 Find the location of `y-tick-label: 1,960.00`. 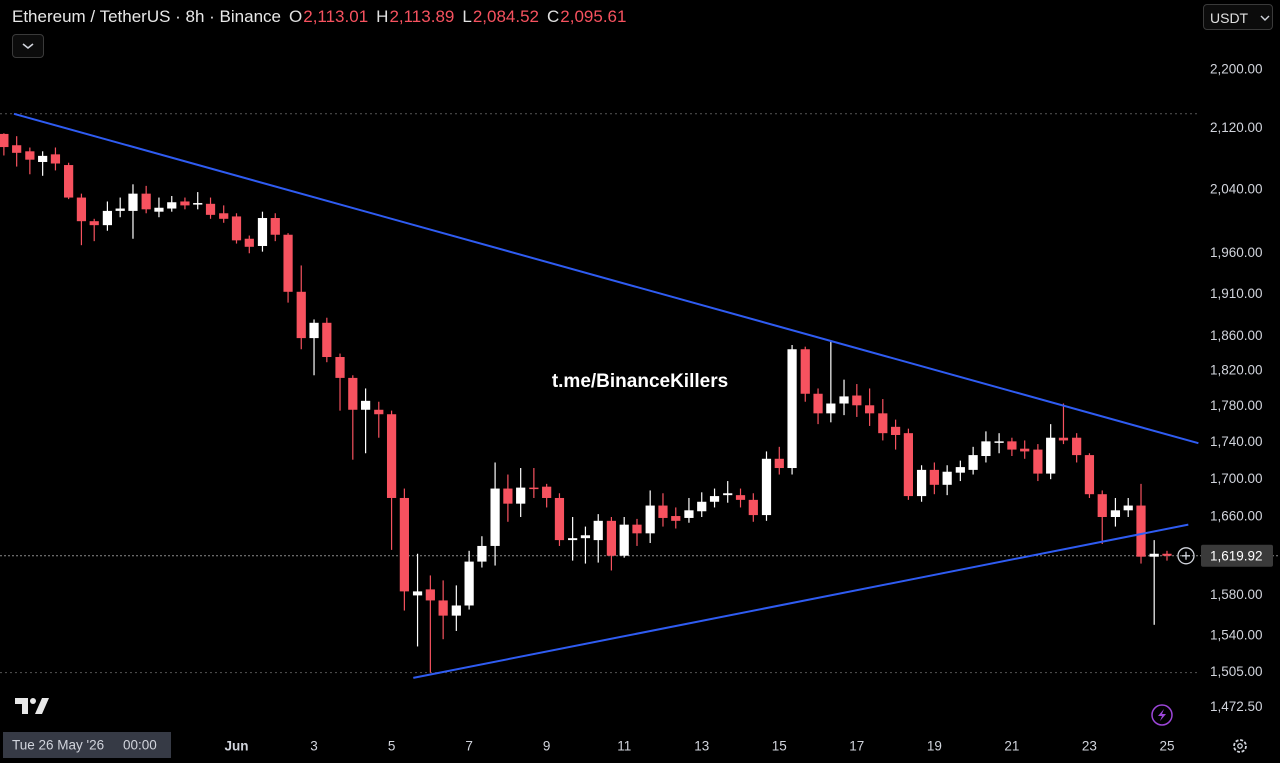

y-tick-label: 1,960.00 is located at coordinates (1236, 252).